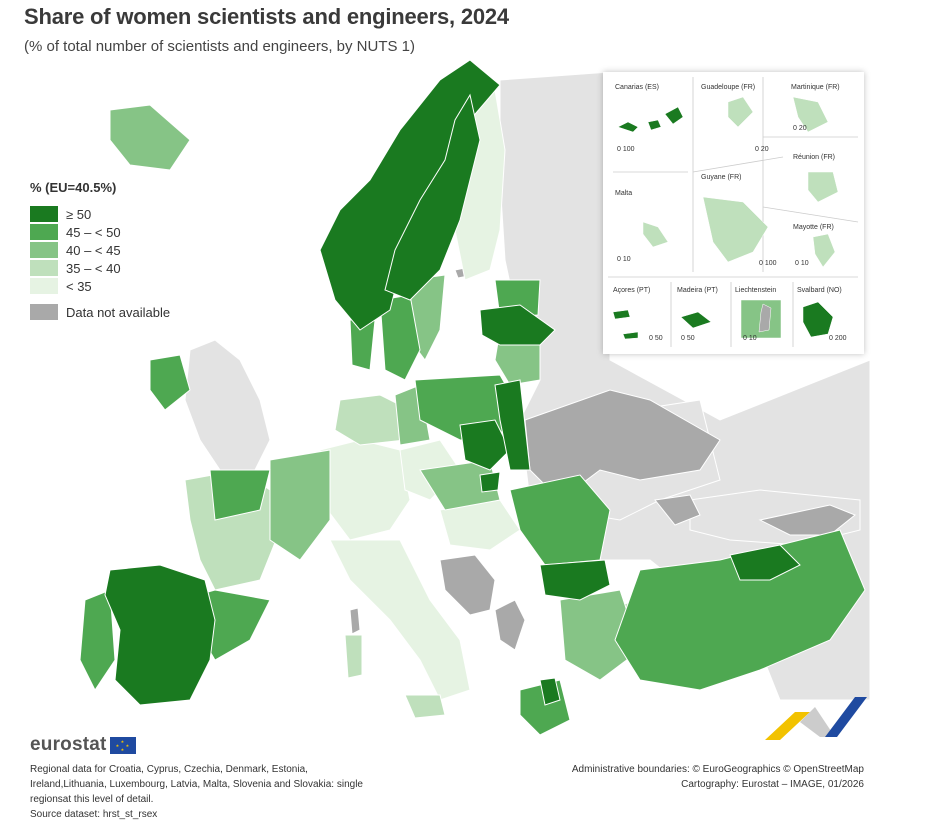 The height and width of the screenshot is (838, 931). I want to click on eurostat-logo: eurostat ★ ★ ★ ★, so click(83, 745).